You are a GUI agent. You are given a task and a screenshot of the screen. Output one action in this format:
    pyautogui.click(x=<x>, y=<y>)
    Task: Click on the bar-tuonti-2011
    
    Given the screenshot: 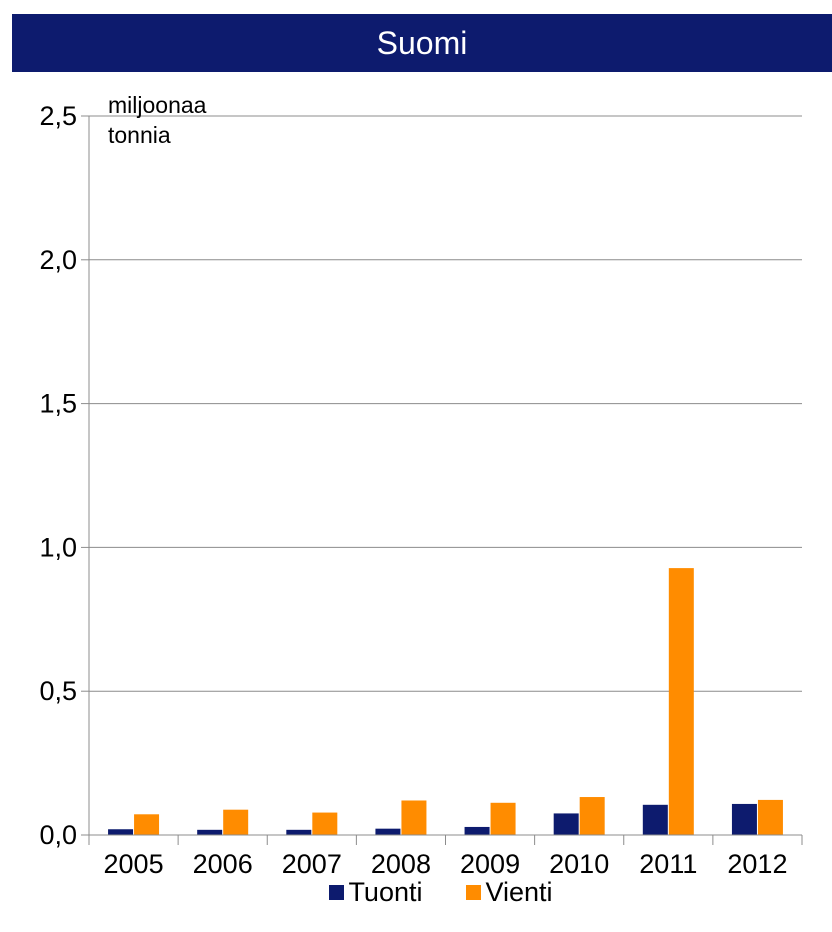 What is the action you would take?
    pyautogui.click(x=655, y=819)
    